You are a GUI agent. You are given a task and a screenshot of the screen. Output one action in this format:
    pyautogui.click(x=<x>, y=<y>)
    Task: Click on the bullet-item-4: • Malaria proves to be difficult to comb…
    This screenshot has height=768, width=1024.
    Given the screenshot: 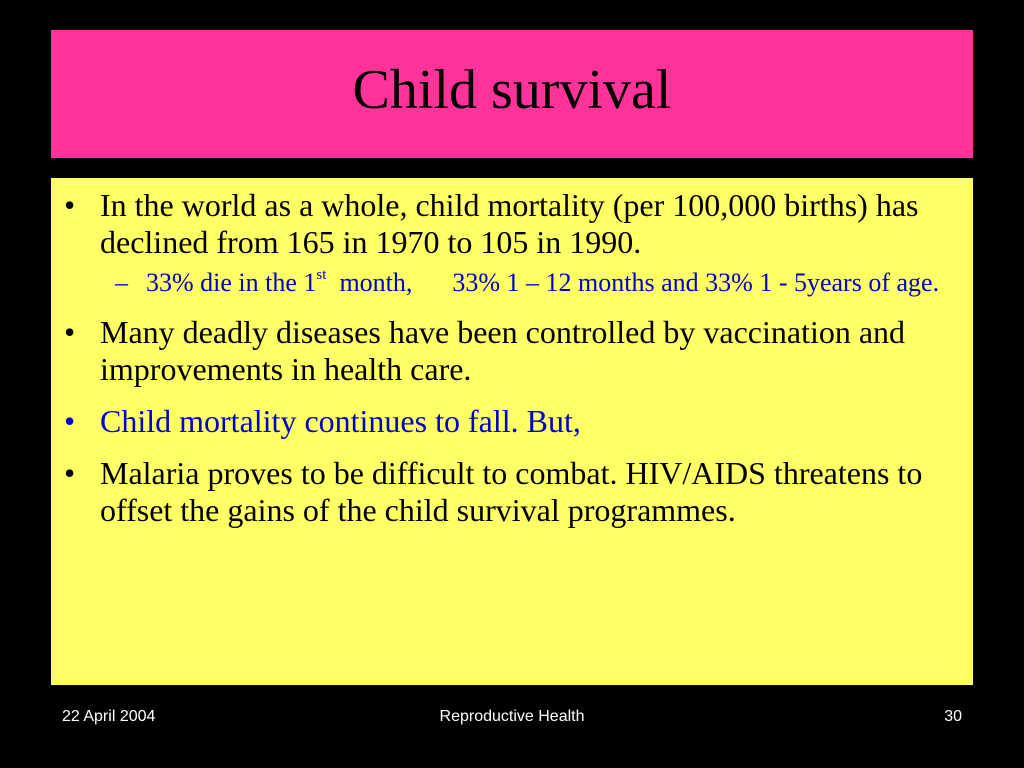 What is the action you would take?
    pyautogui.click(x=512, y=492)
    